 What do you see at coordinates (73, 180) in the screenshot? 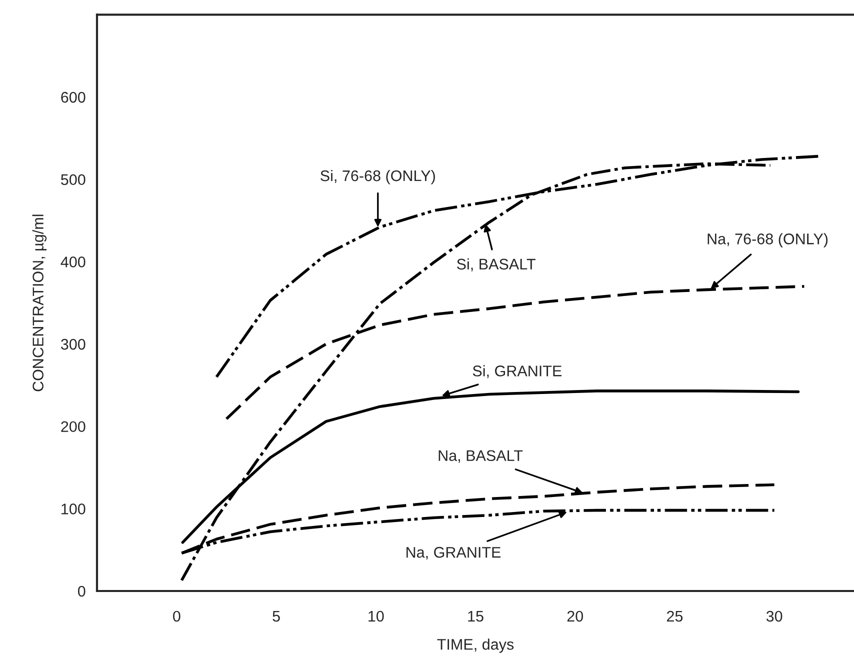
I see `y-tick-label: 500` at bounding box center [73, 180].